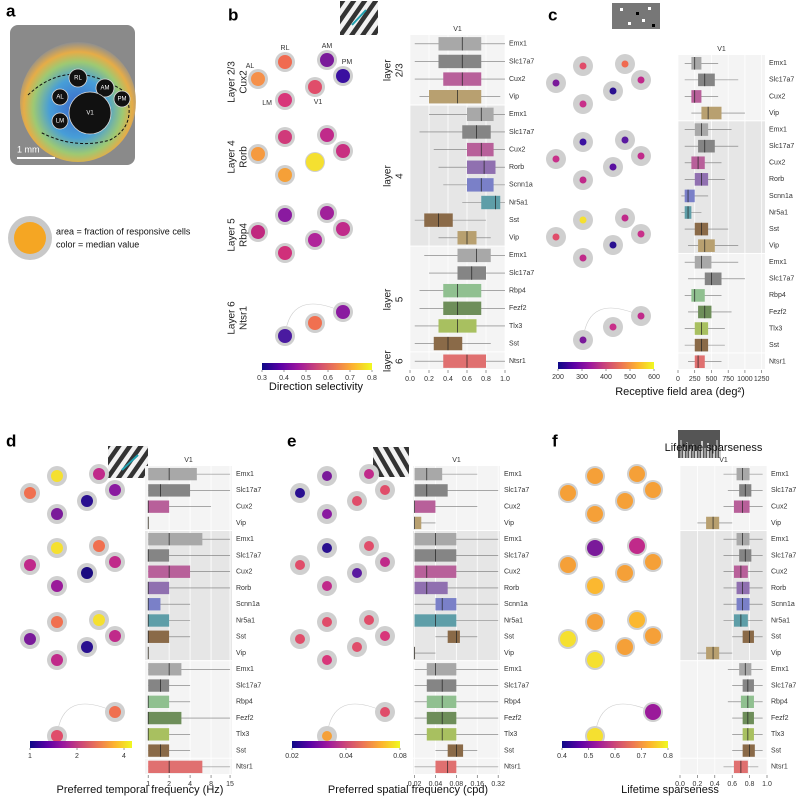  What do you see at coordinates (555, 440) in the screenshot?
I see `panel-letter: f` at bounding box center [555, 440].